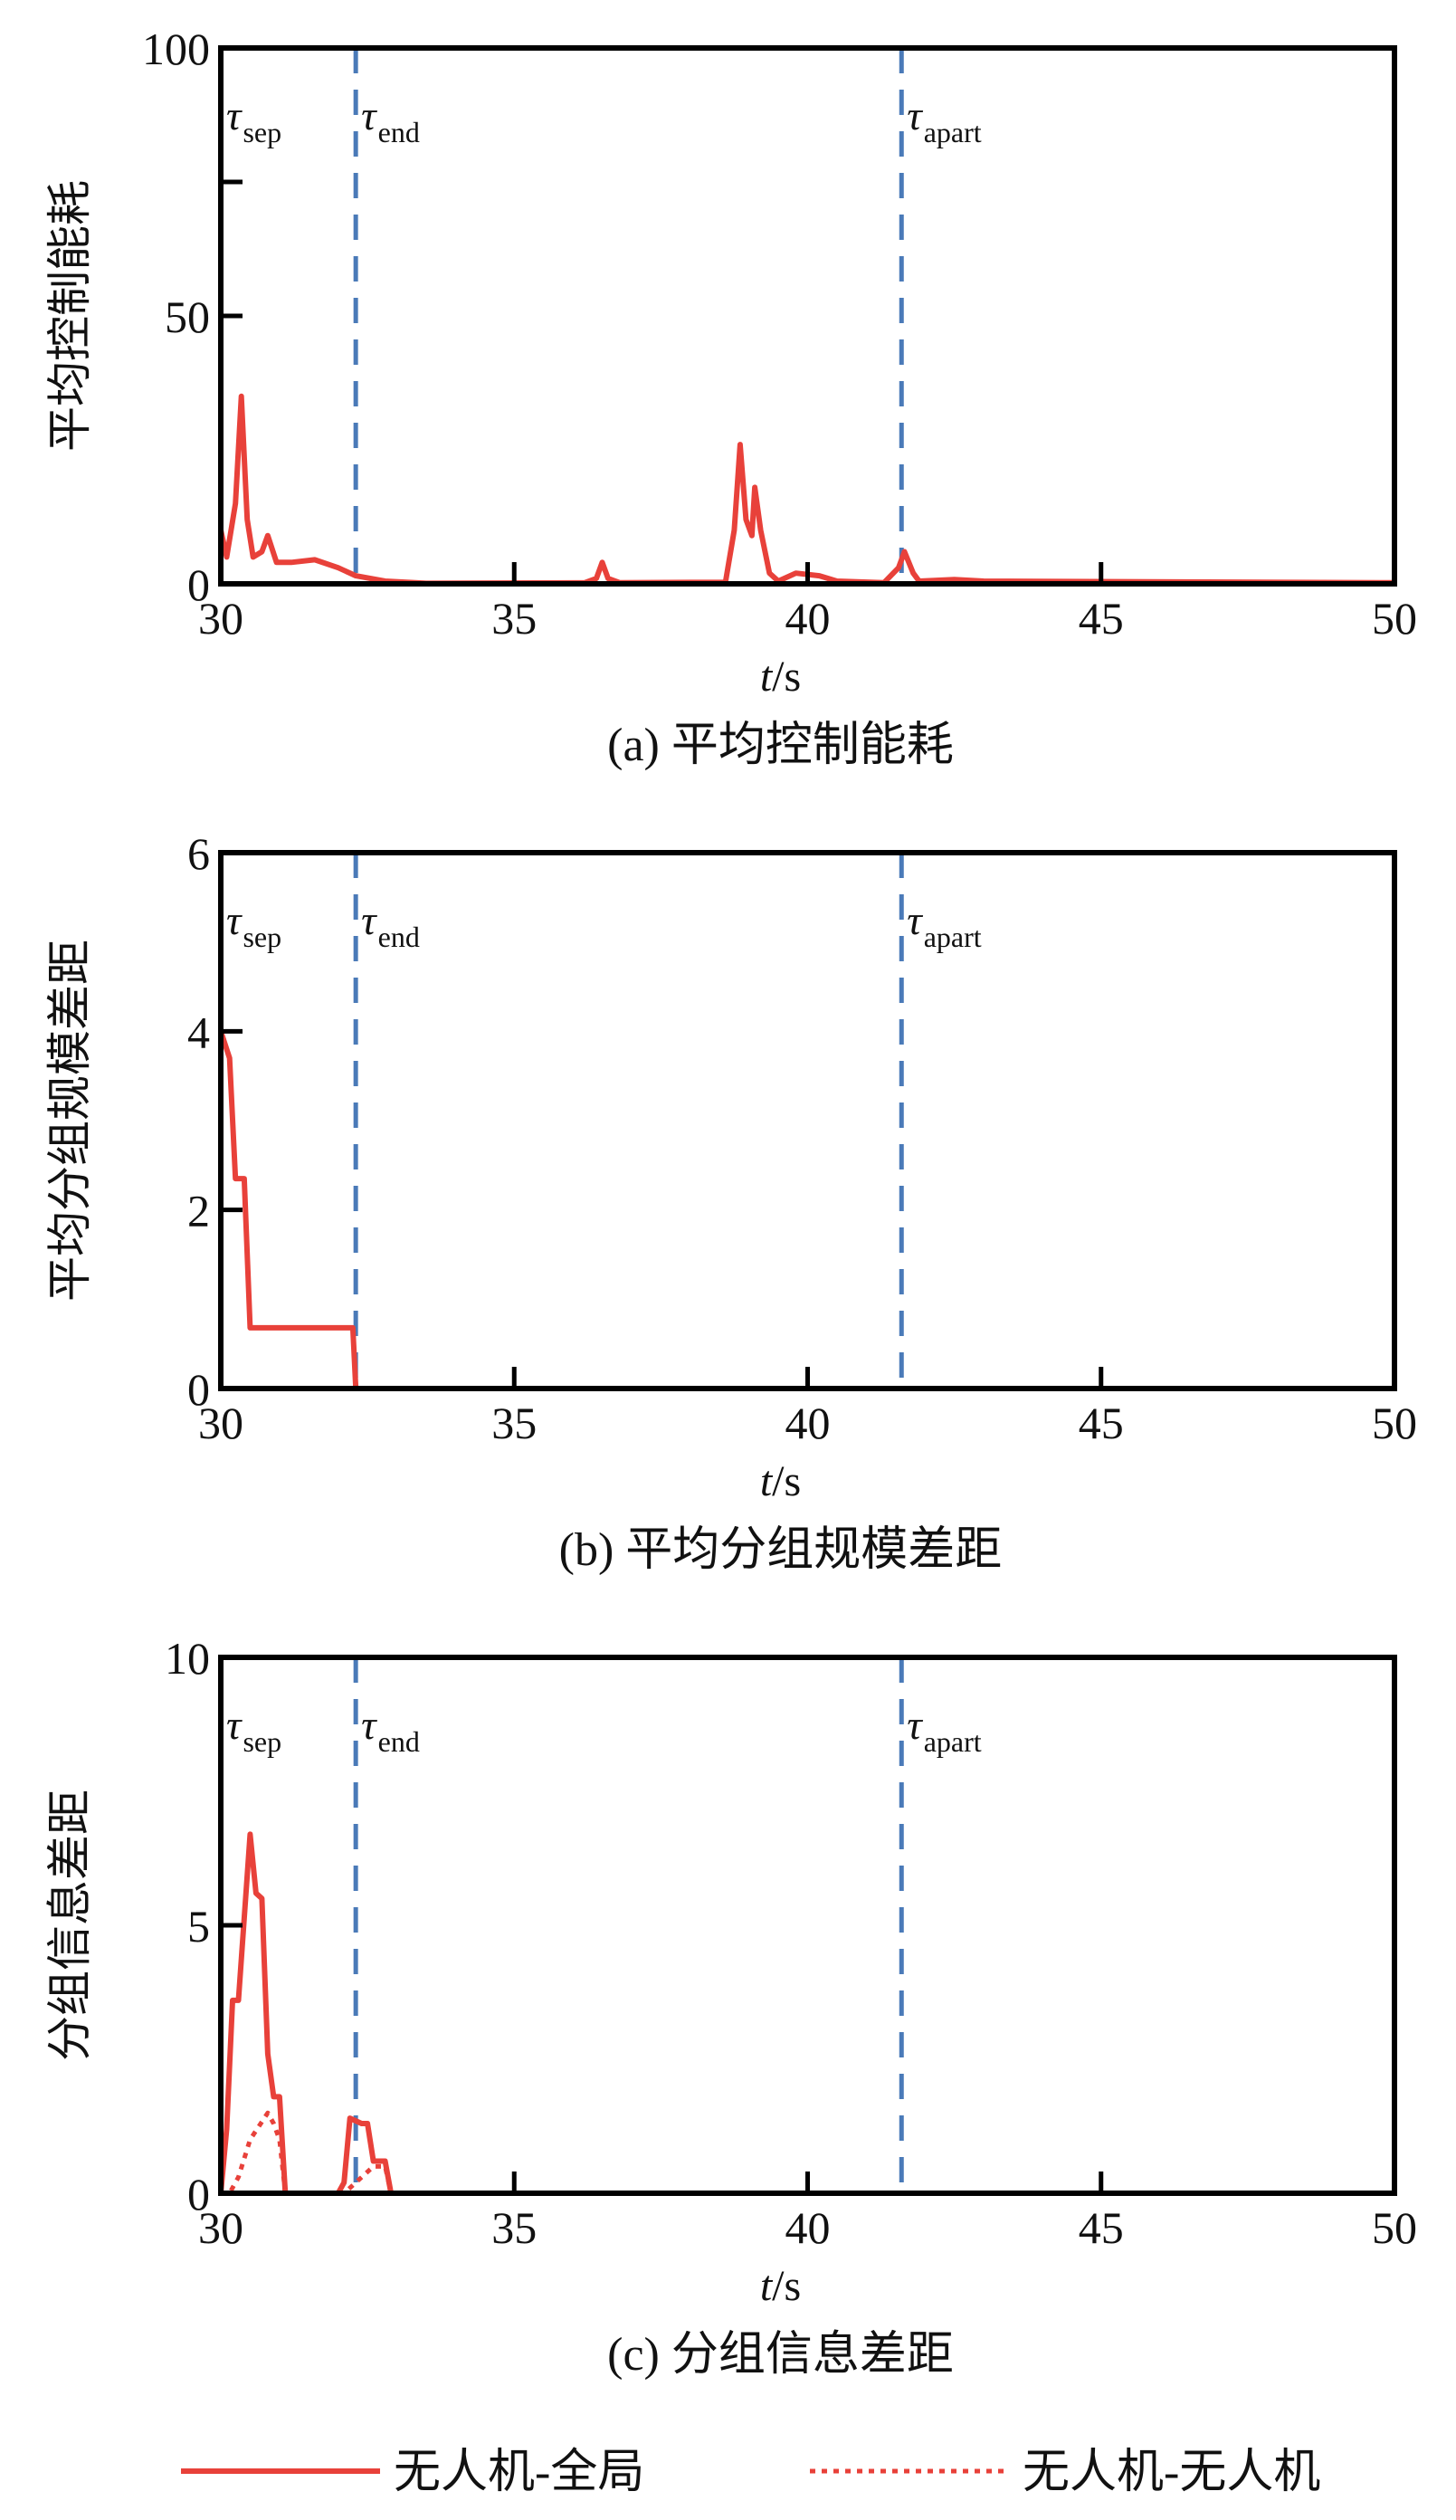 The image size is (1456, 2520). What do you see at coordinates (70, 1925) in the screenshot?
I see `y-axis-label: 分组信息差距` at bounding box center [70, 1925].